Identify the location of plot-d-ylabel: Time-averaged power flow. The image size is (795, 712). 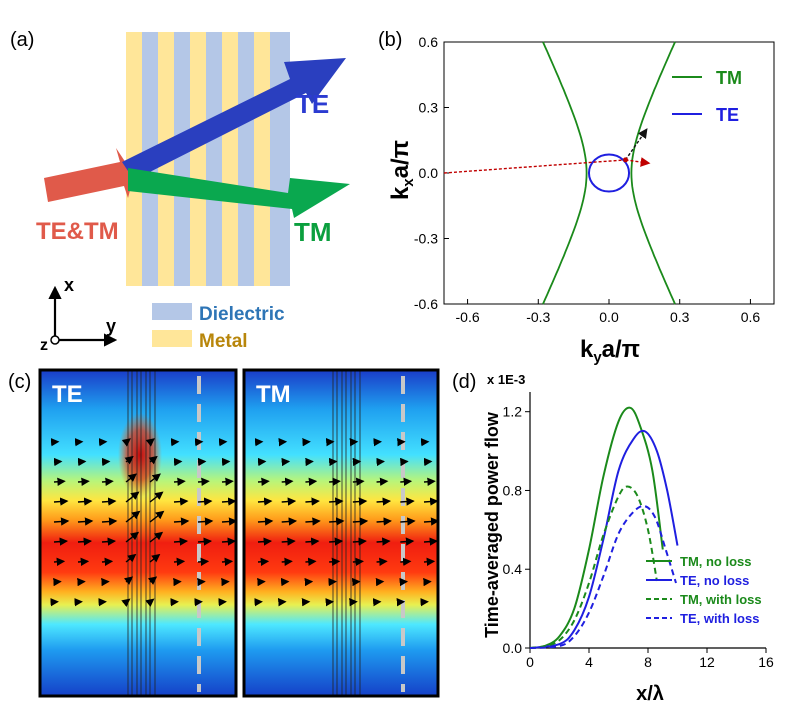
(492, 524).